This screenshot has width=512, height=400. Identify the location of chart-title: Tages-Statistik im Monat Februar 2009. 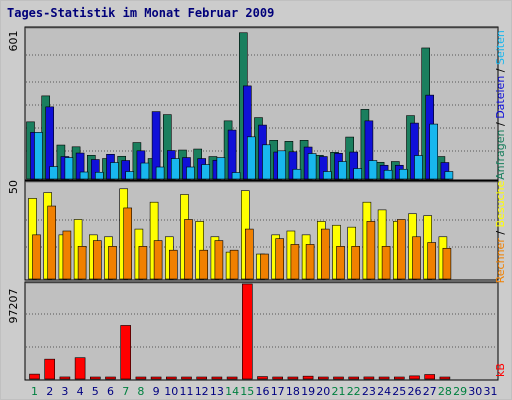
(141, 13).